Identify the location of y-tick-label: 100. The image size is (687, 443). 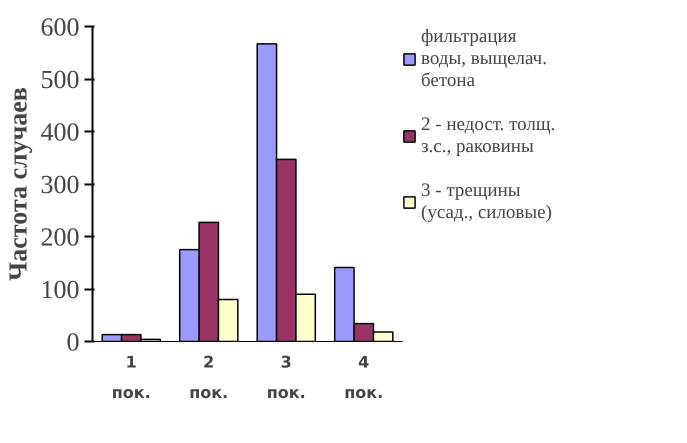
(60, 289).